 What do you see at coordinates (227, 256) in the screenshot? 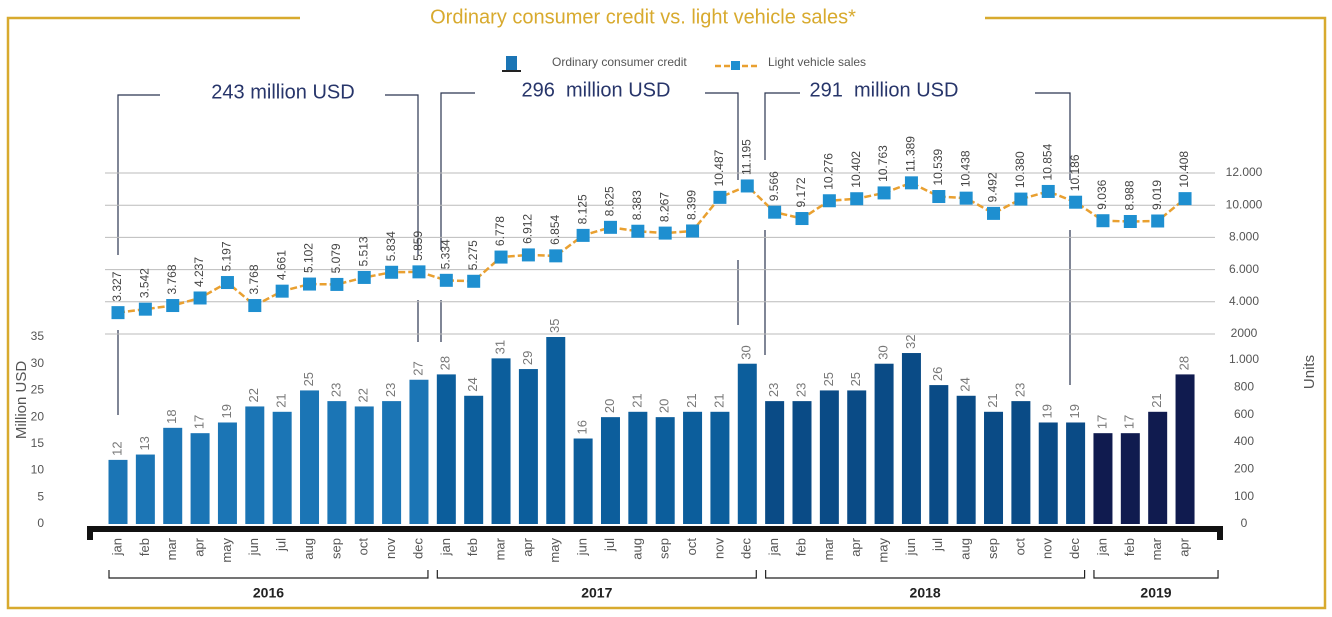
I see `line-value-label: 5.197` at bounding box center [227, 256].